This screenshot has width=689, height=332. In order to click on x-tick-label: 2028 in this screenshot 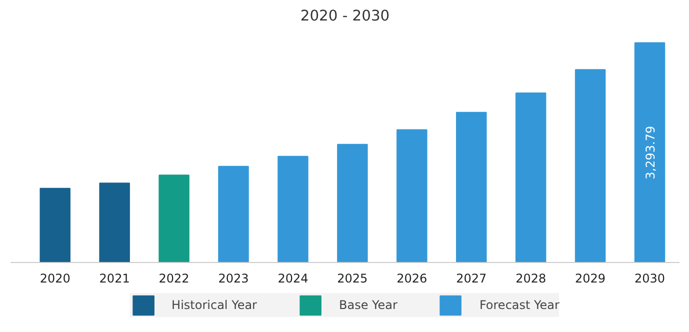, I will do `click(531, 279)`.